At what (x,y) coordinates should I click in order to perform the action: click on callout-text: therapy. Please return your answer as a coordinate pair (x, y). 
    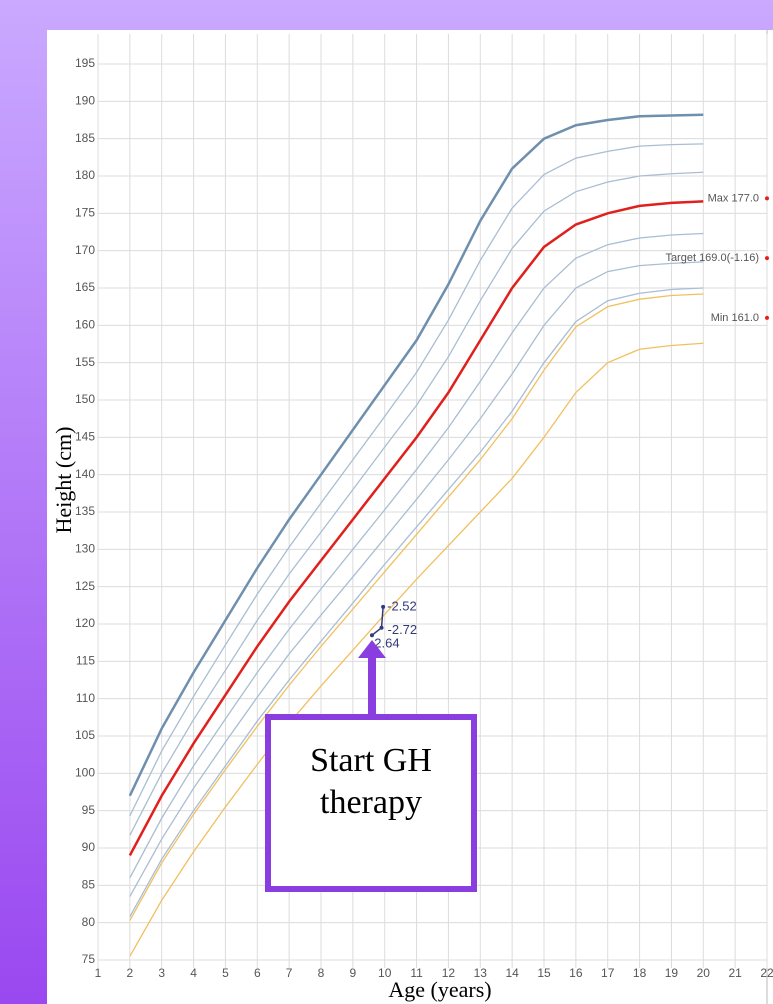
    Looking at the image, I should click on (371, 802).